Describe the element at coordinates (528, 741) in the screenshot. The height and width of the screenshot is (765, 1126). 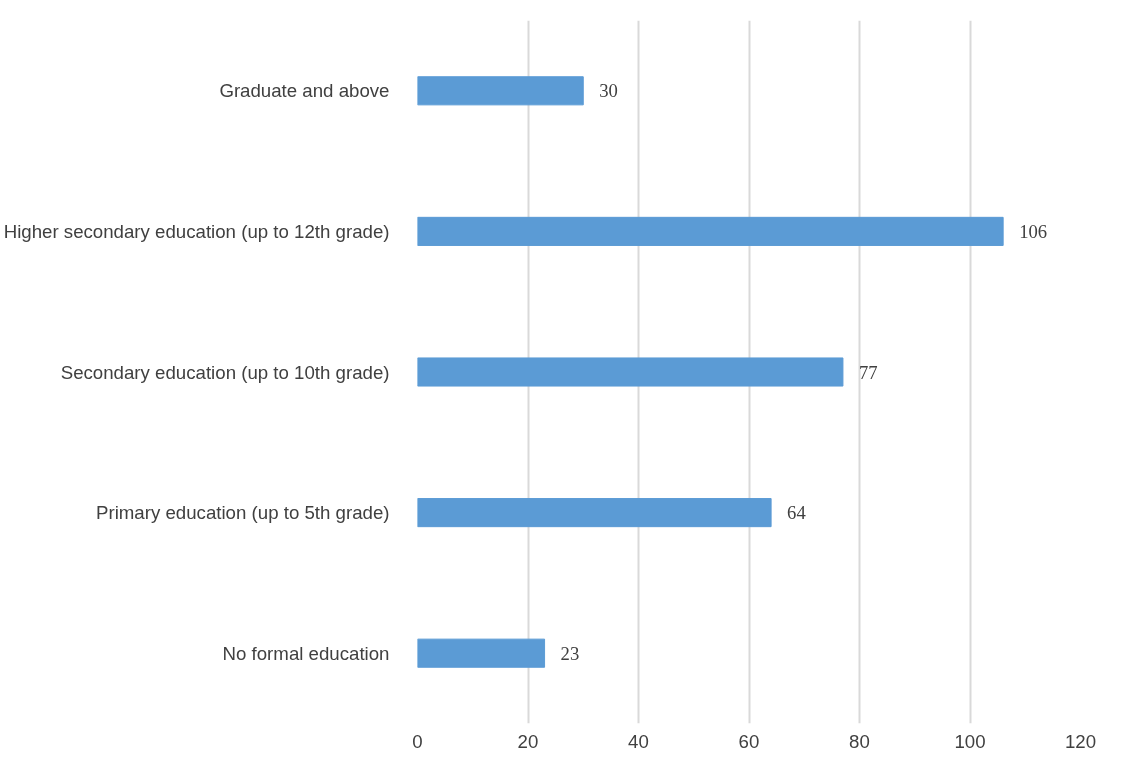
I see `x-tick-label: 20` at that location.